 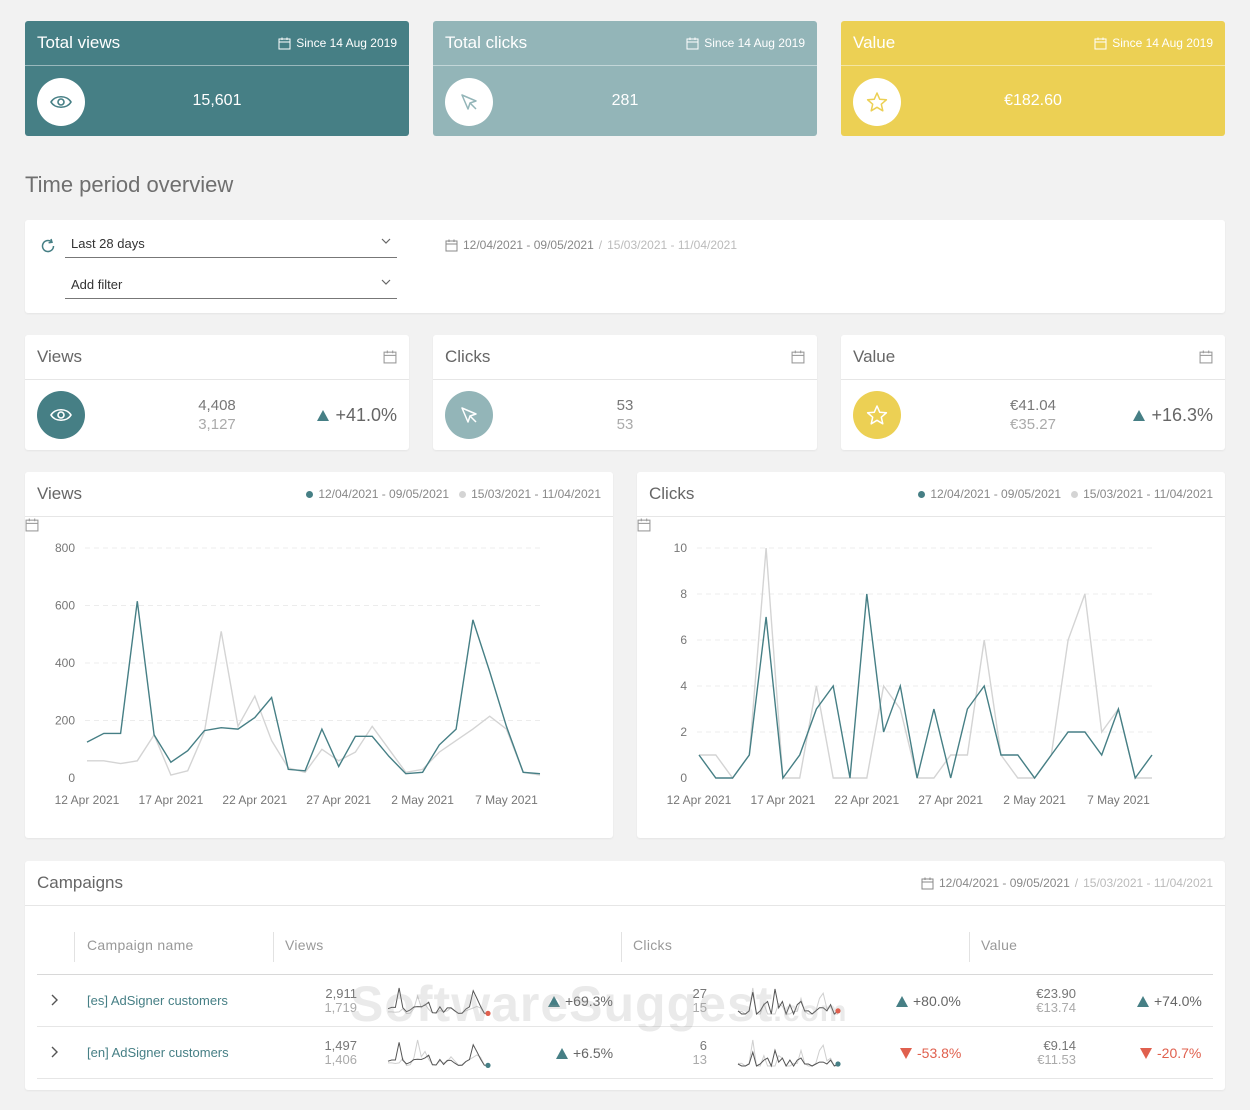 I want to click on views-values: 2,911 1,719, so click(x=327, y=1001).